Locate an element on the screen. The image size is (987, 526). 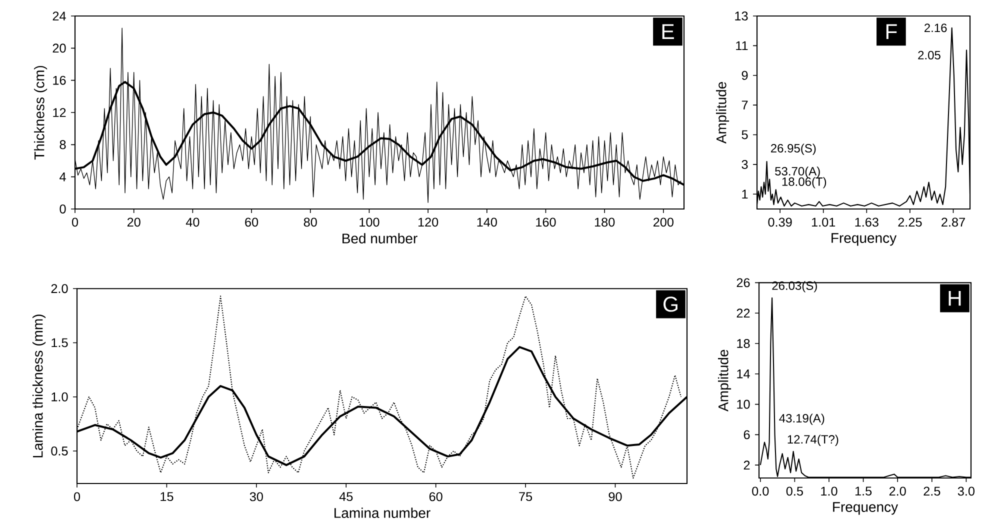
y-axis-title: Lamina thickness (mm) is located at coordinates (39, 386).